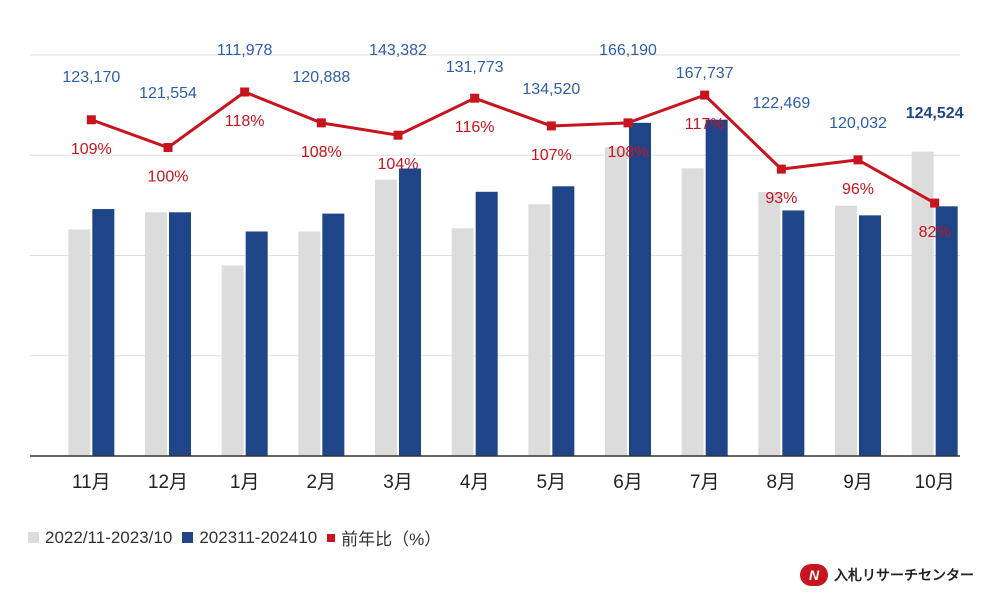 Image resolution: width=1000 pixels, height=600 pixels. I want to click on ratio-label: 109%, so click(91, 149).